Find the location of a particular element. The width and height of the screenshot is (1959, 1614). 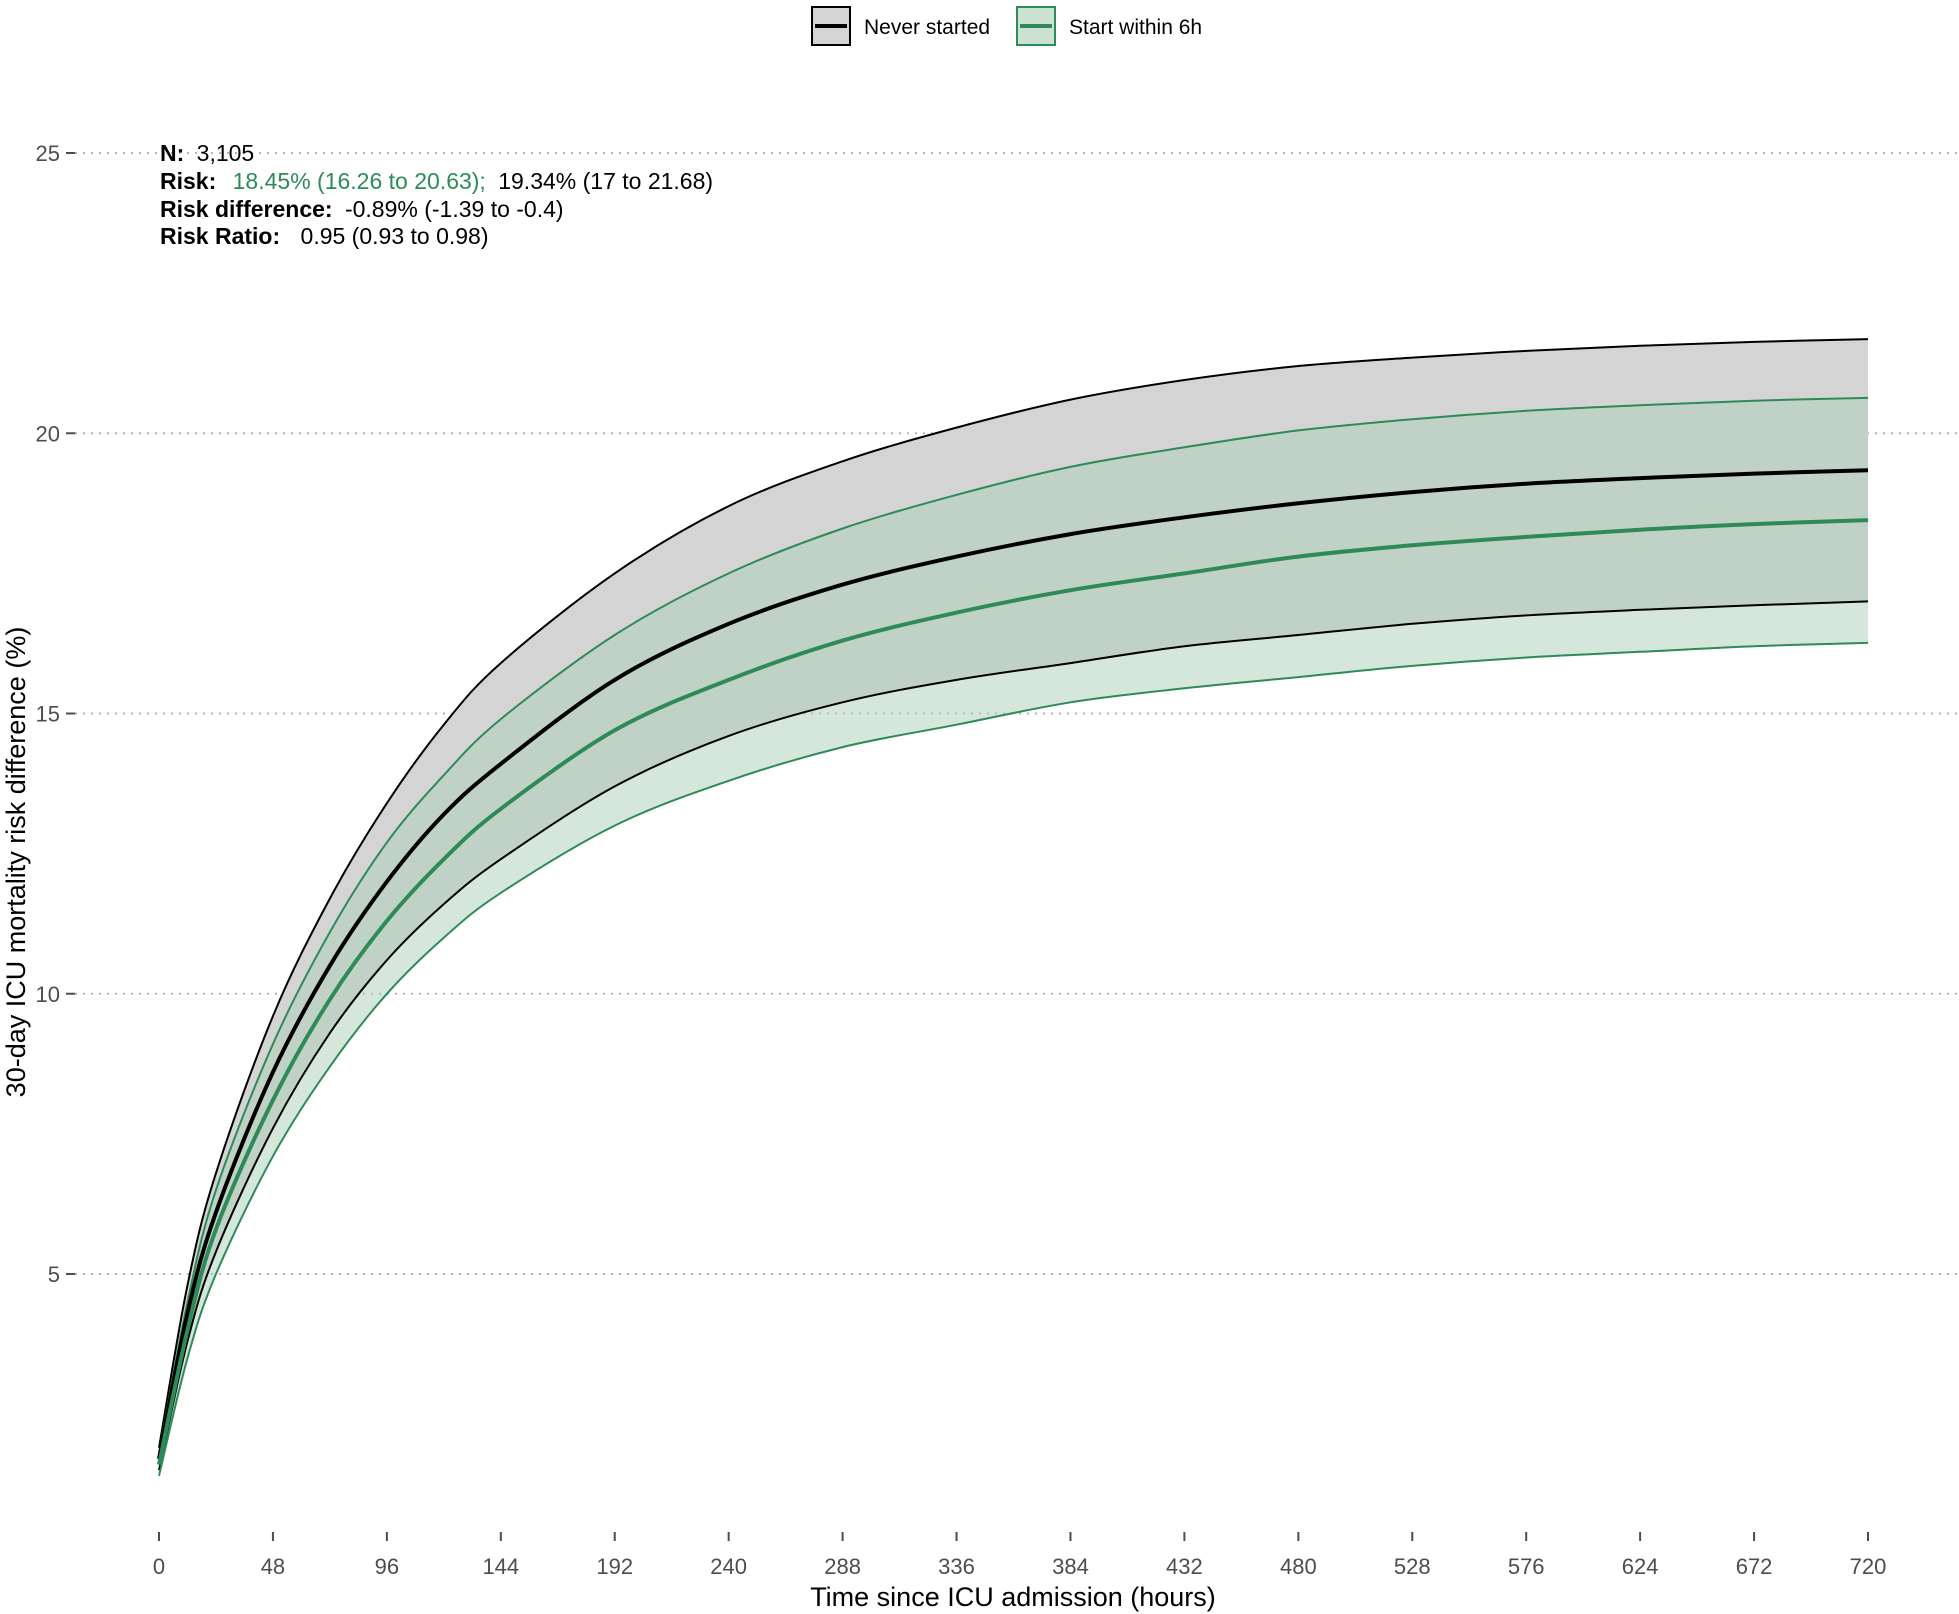

x-tick-label-624: 624 is located at coordinates (1640, 1566).